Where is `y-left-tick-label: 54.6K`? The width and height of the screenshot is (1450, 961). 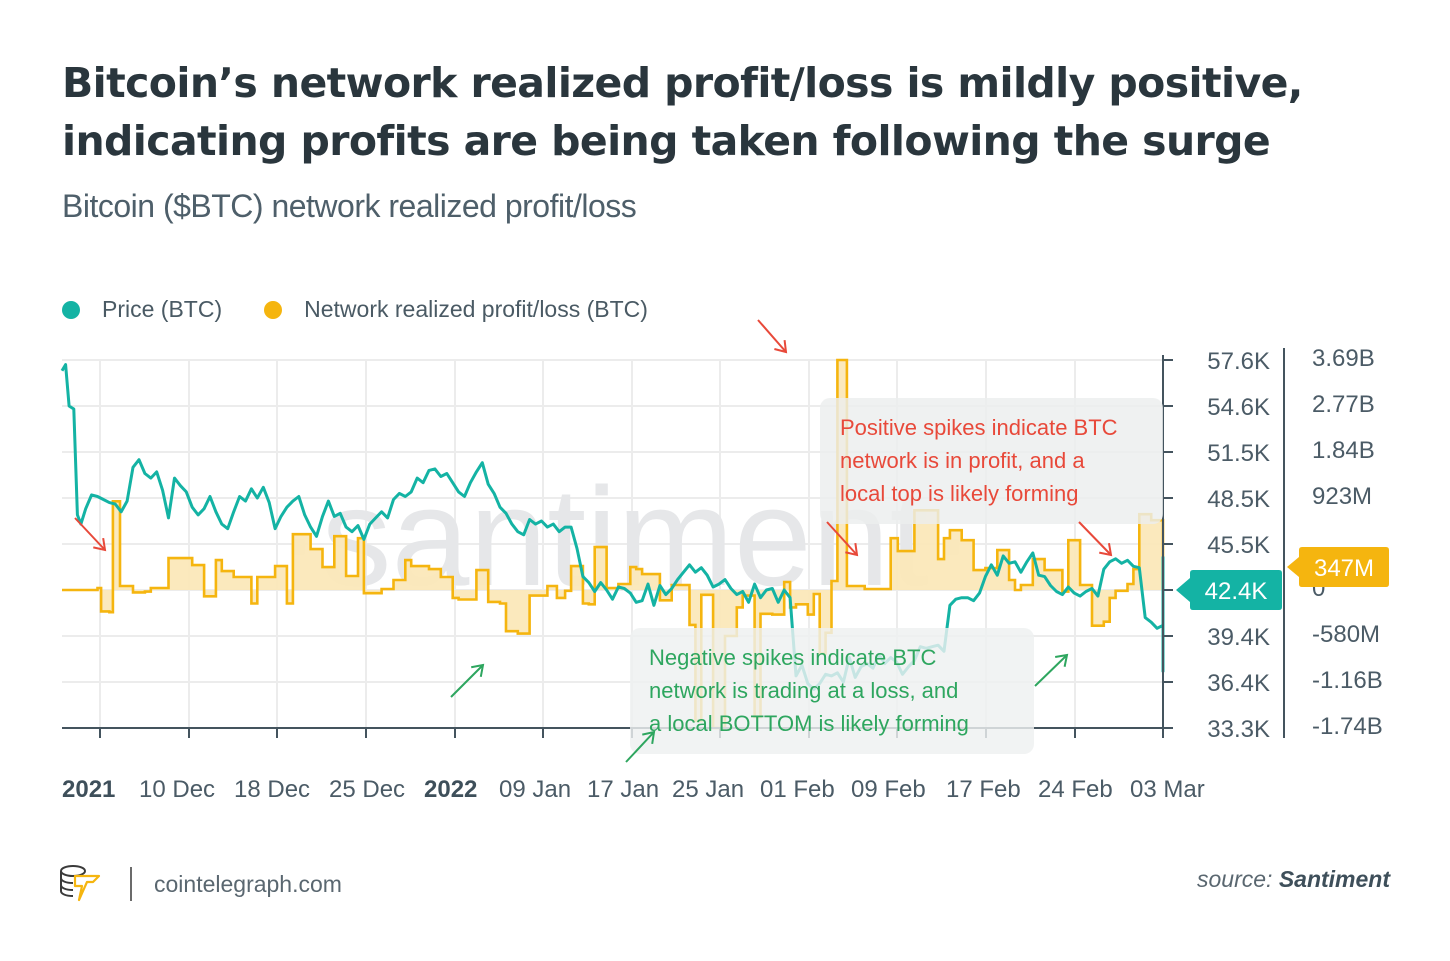 y-left-tick-label: 54.6K is located at coordinates (1238, 407).